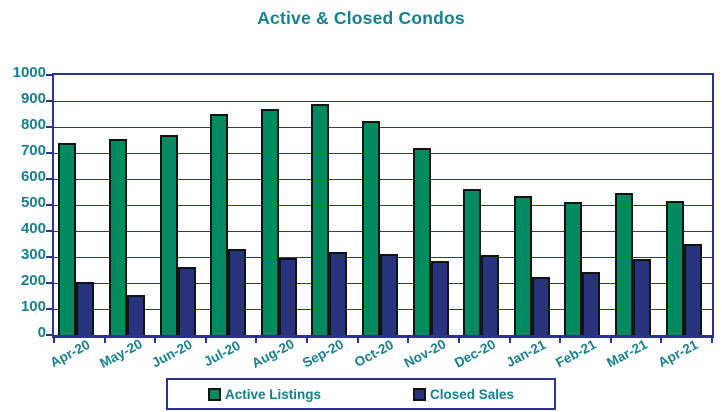  What do you see at coordinates (33, 150) in the screenshot?
I see `y-axis-tick-label: 700` at bounding box center [33, 150].